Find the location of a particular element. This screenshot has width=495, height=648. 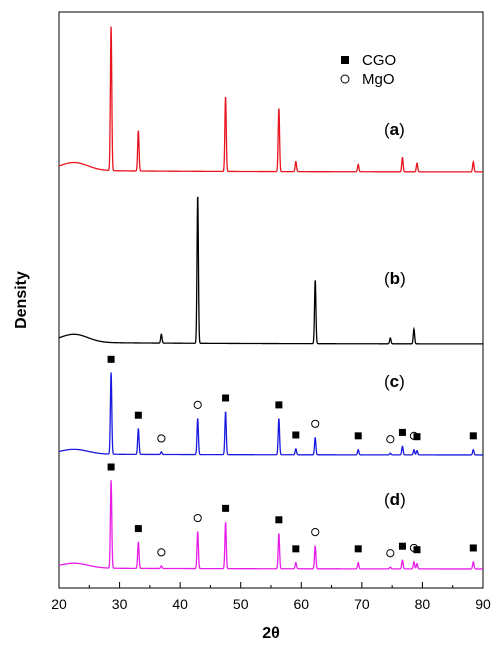

x-tick-label: 70 is located at coordinates (362, 604).